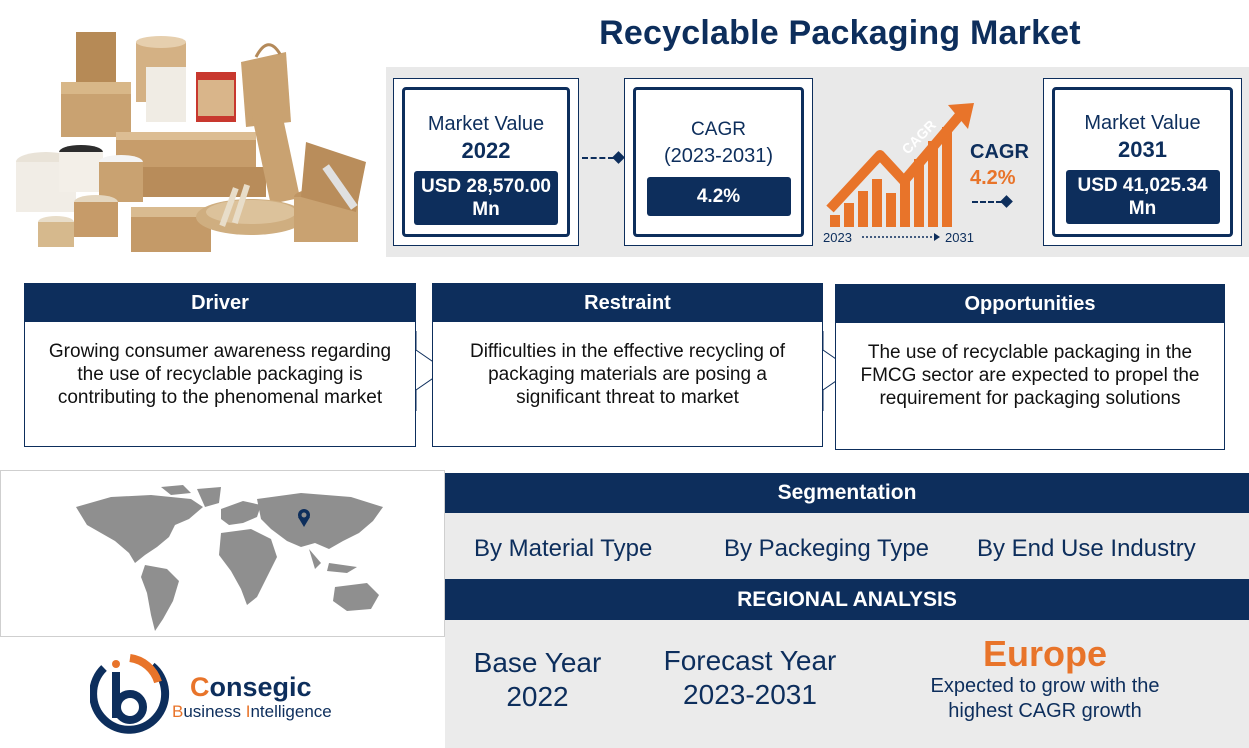 The height and width of the screenshot is (748, 1249). I want to click on forecast-year-label: Forecast Year, so click(750, 660).